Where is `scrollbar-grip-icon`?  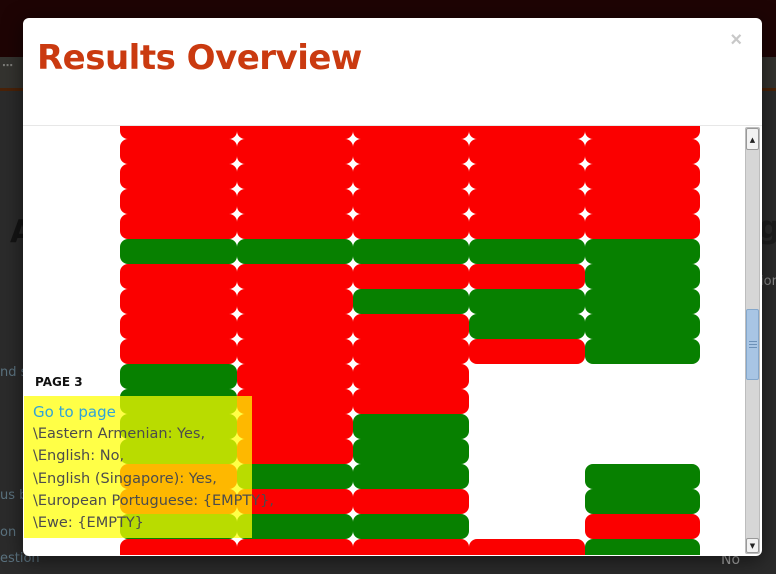
scrollbar-grip-icon is located at coordinates (753, 345).